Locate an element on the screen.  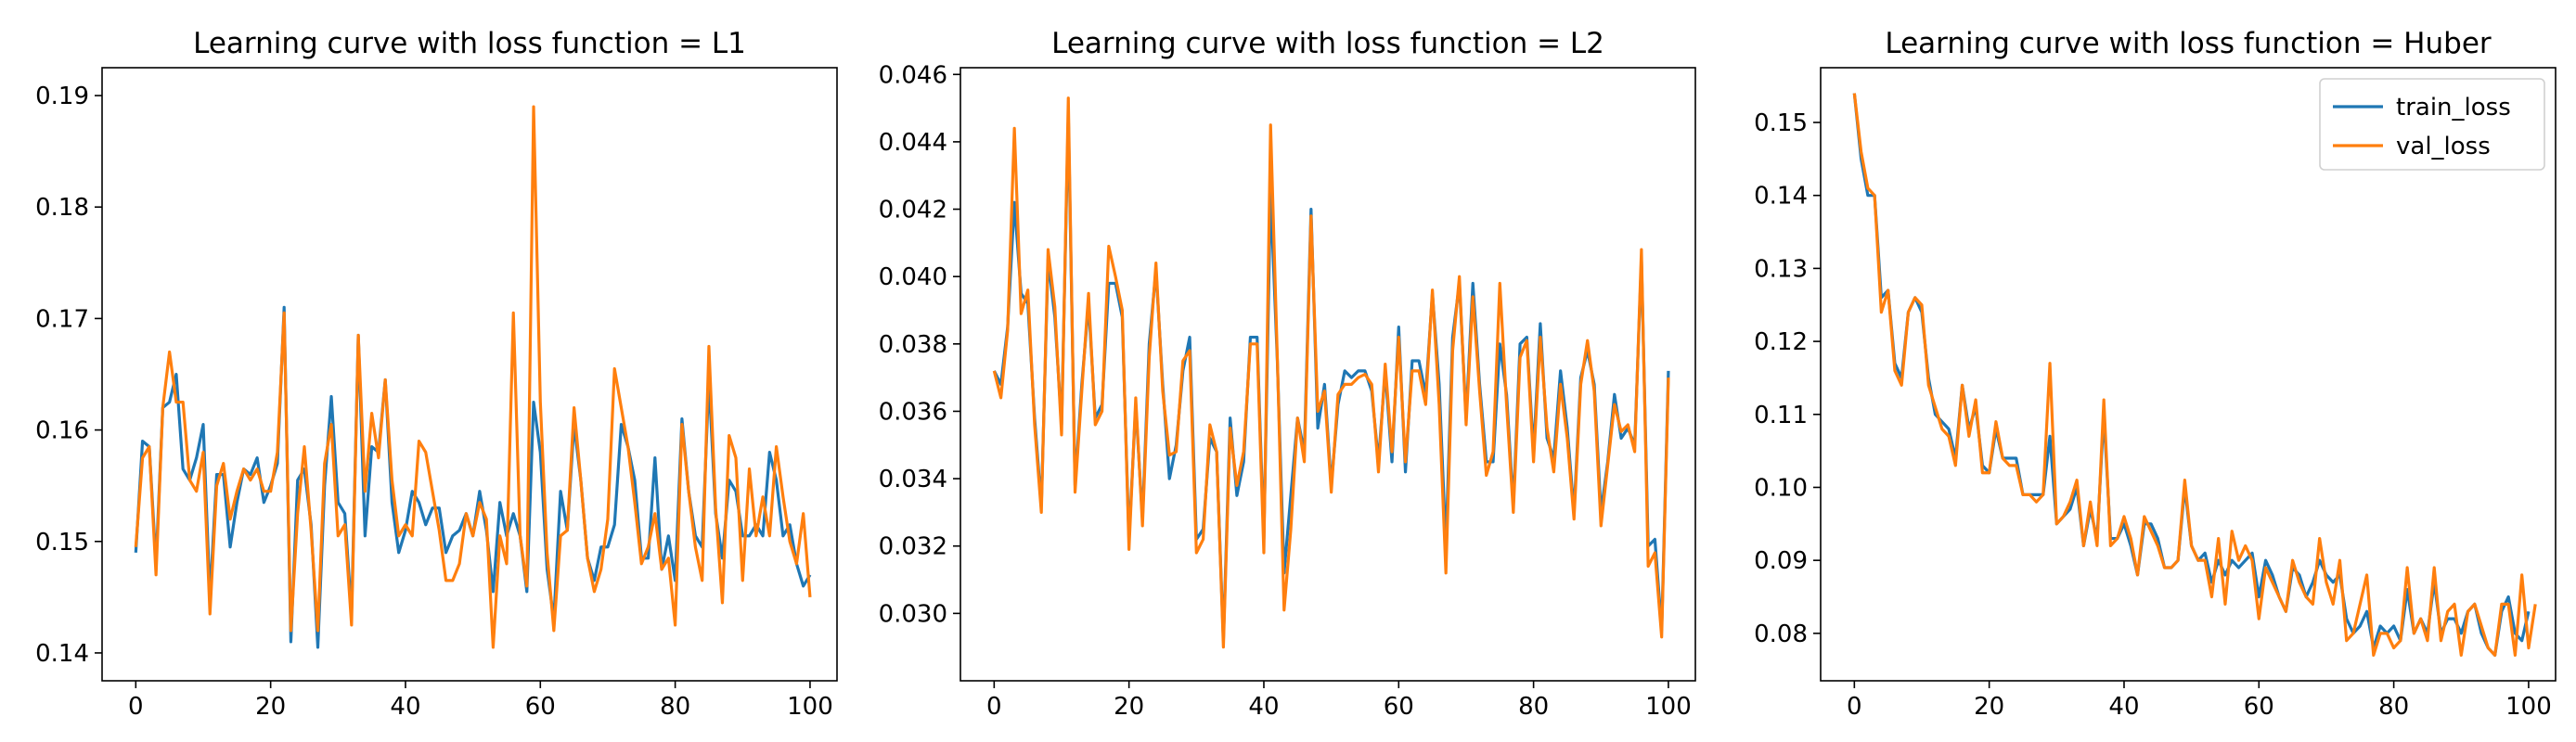
chart-title: Learning curve with loss function = L1 is located at coordinates (469, 43).